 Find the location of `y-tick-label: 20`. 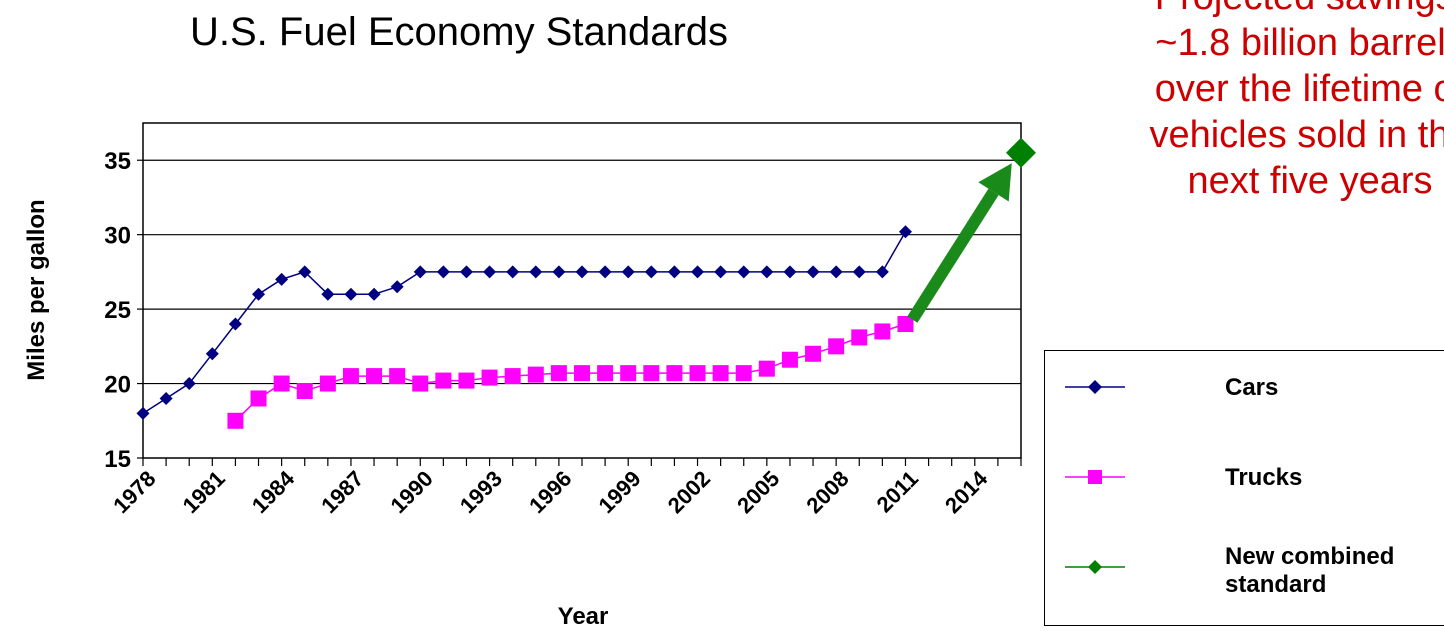

y-tick-label: 20 is located at coordinates (117, 385).